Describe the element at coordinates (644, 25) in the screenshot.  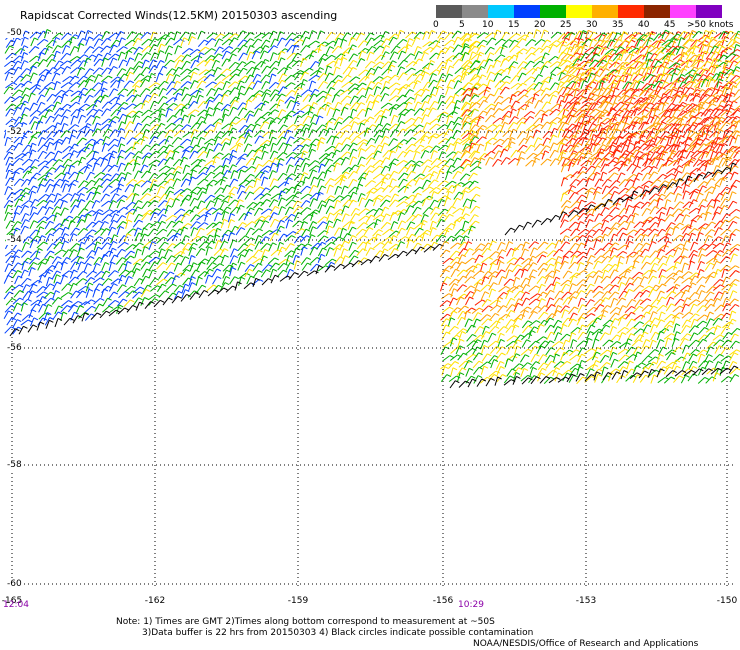
I see `legend-label-40: 40` at that location.